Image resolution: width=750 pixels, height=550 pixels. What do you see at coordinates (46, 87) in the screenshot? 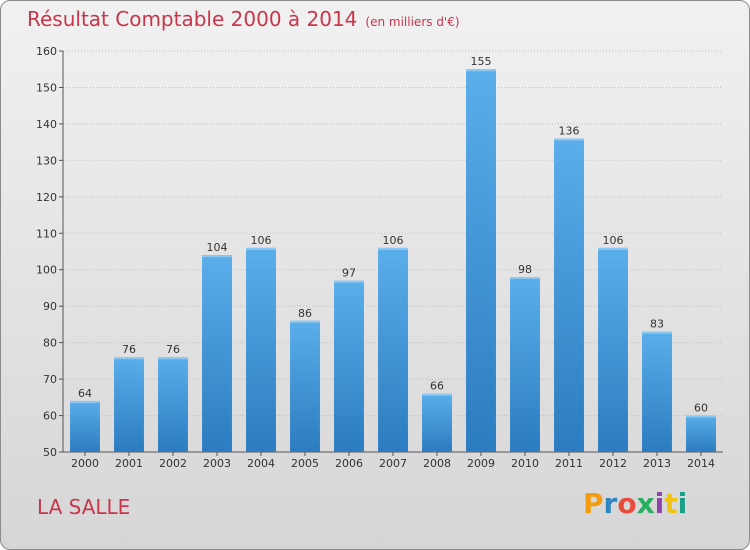
I see `y-tick-label: 150` at bounding box center [46, 87].